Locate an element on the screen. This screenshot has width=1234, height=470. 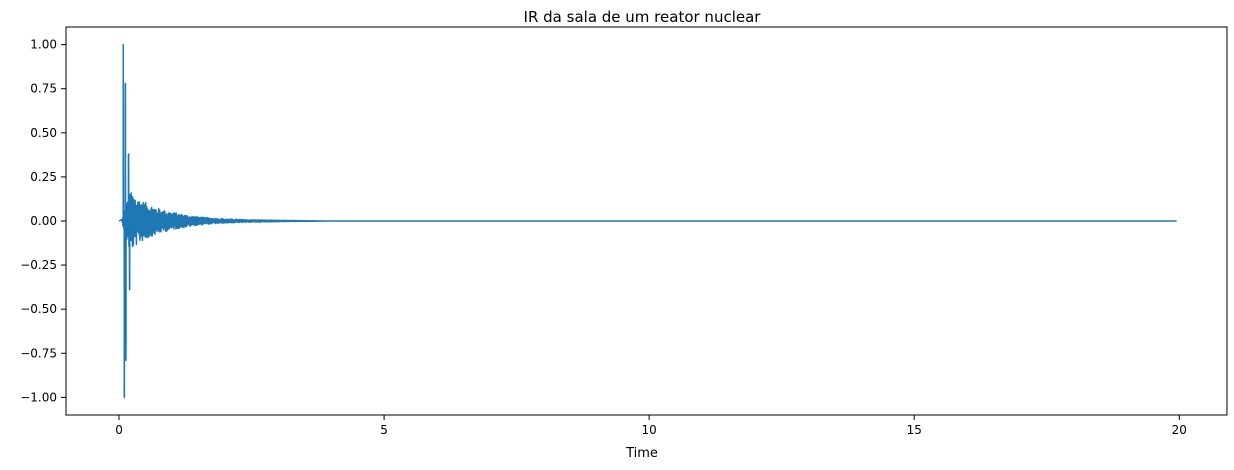
y-tick-label: −0.50 is located at coordinates (38, 309).